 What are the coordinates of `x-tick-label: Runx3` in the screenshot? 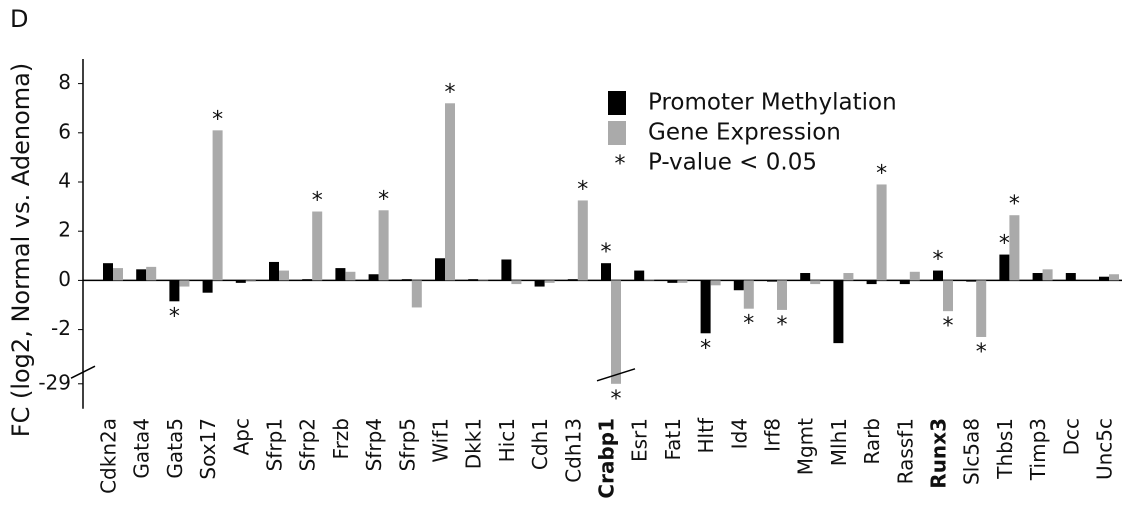 It's located at (939, 453).